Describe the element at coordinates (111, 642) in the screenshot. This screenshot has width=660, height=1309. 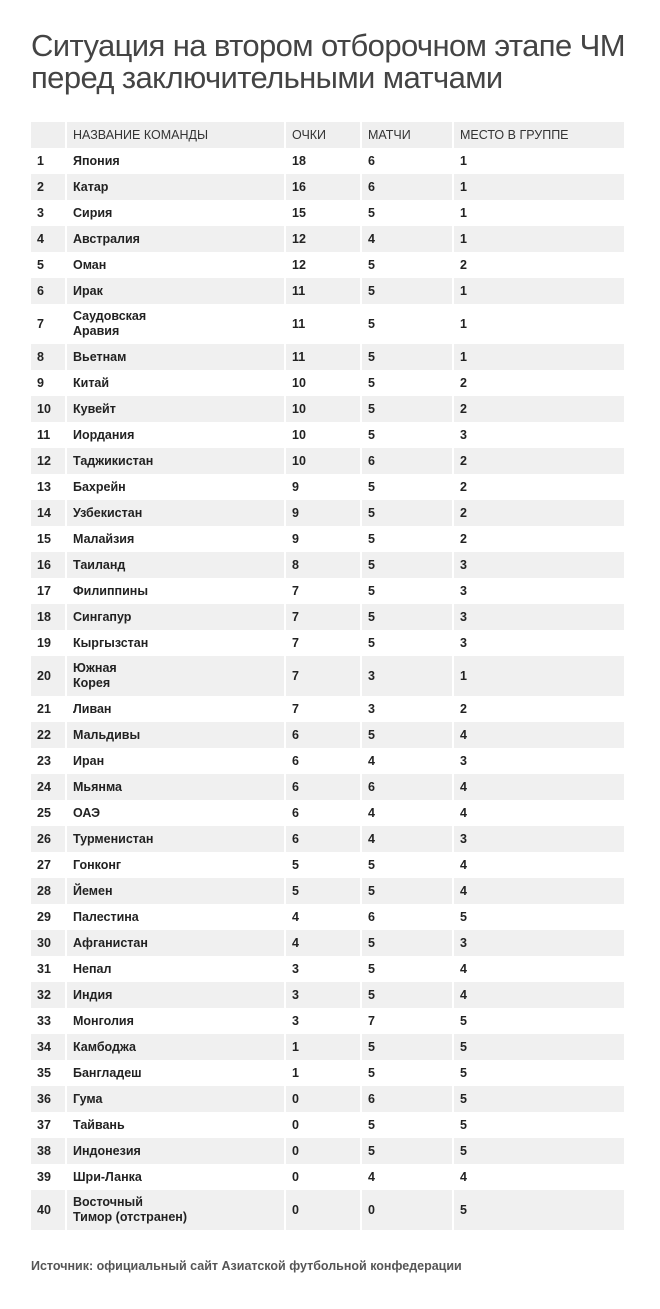
I see `cell-team: Кыргызстан` at that location.